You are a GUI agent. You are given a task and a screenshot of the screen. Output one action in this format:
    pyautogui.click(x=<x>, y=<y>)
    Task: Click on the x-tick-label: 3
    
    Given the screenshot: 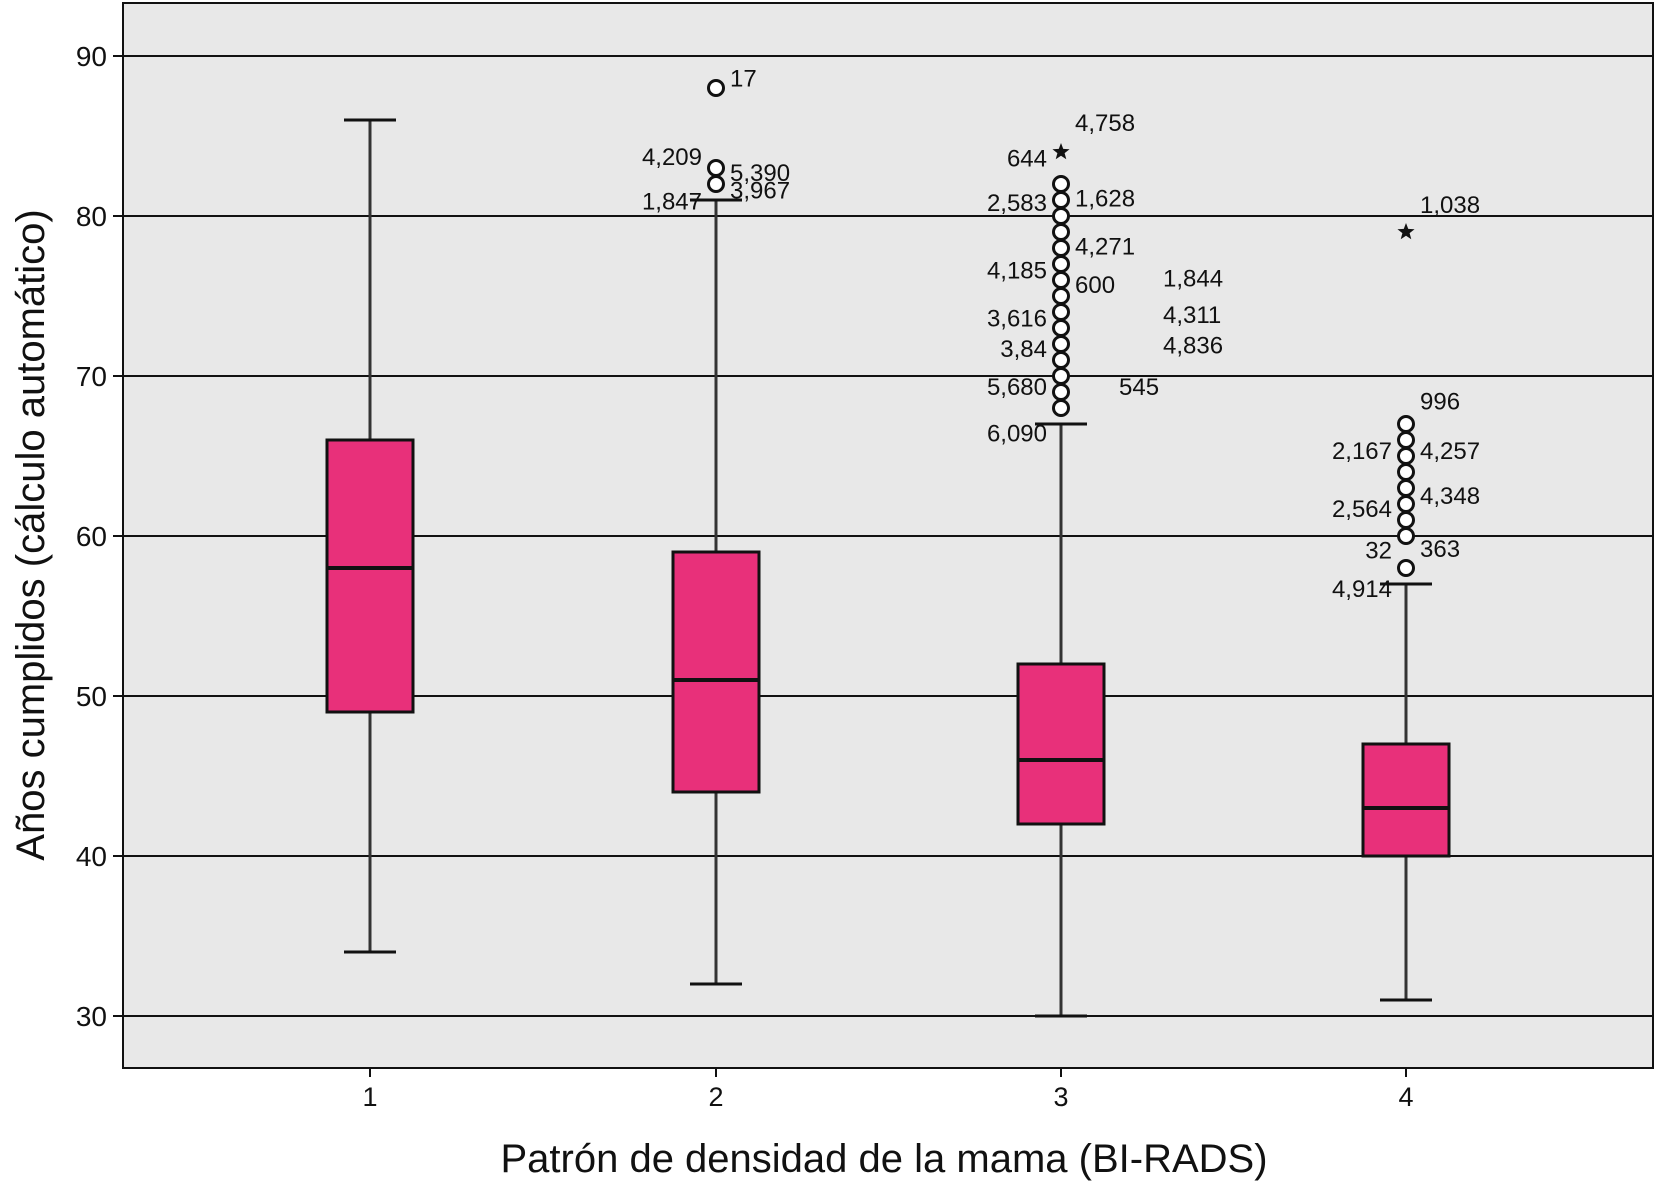 What is the action you would take?
    pyautogui.click(x=1060, y=1097)
    